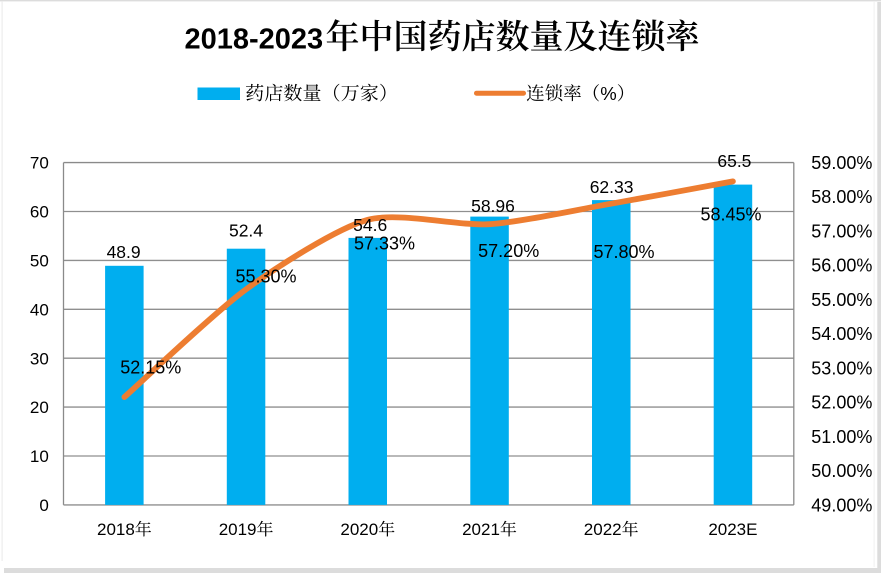 The image size is (881, 573). Describe the element at coordinates (841, 334) in the screenshot. I see `svg-text: 54.00%` at that location.